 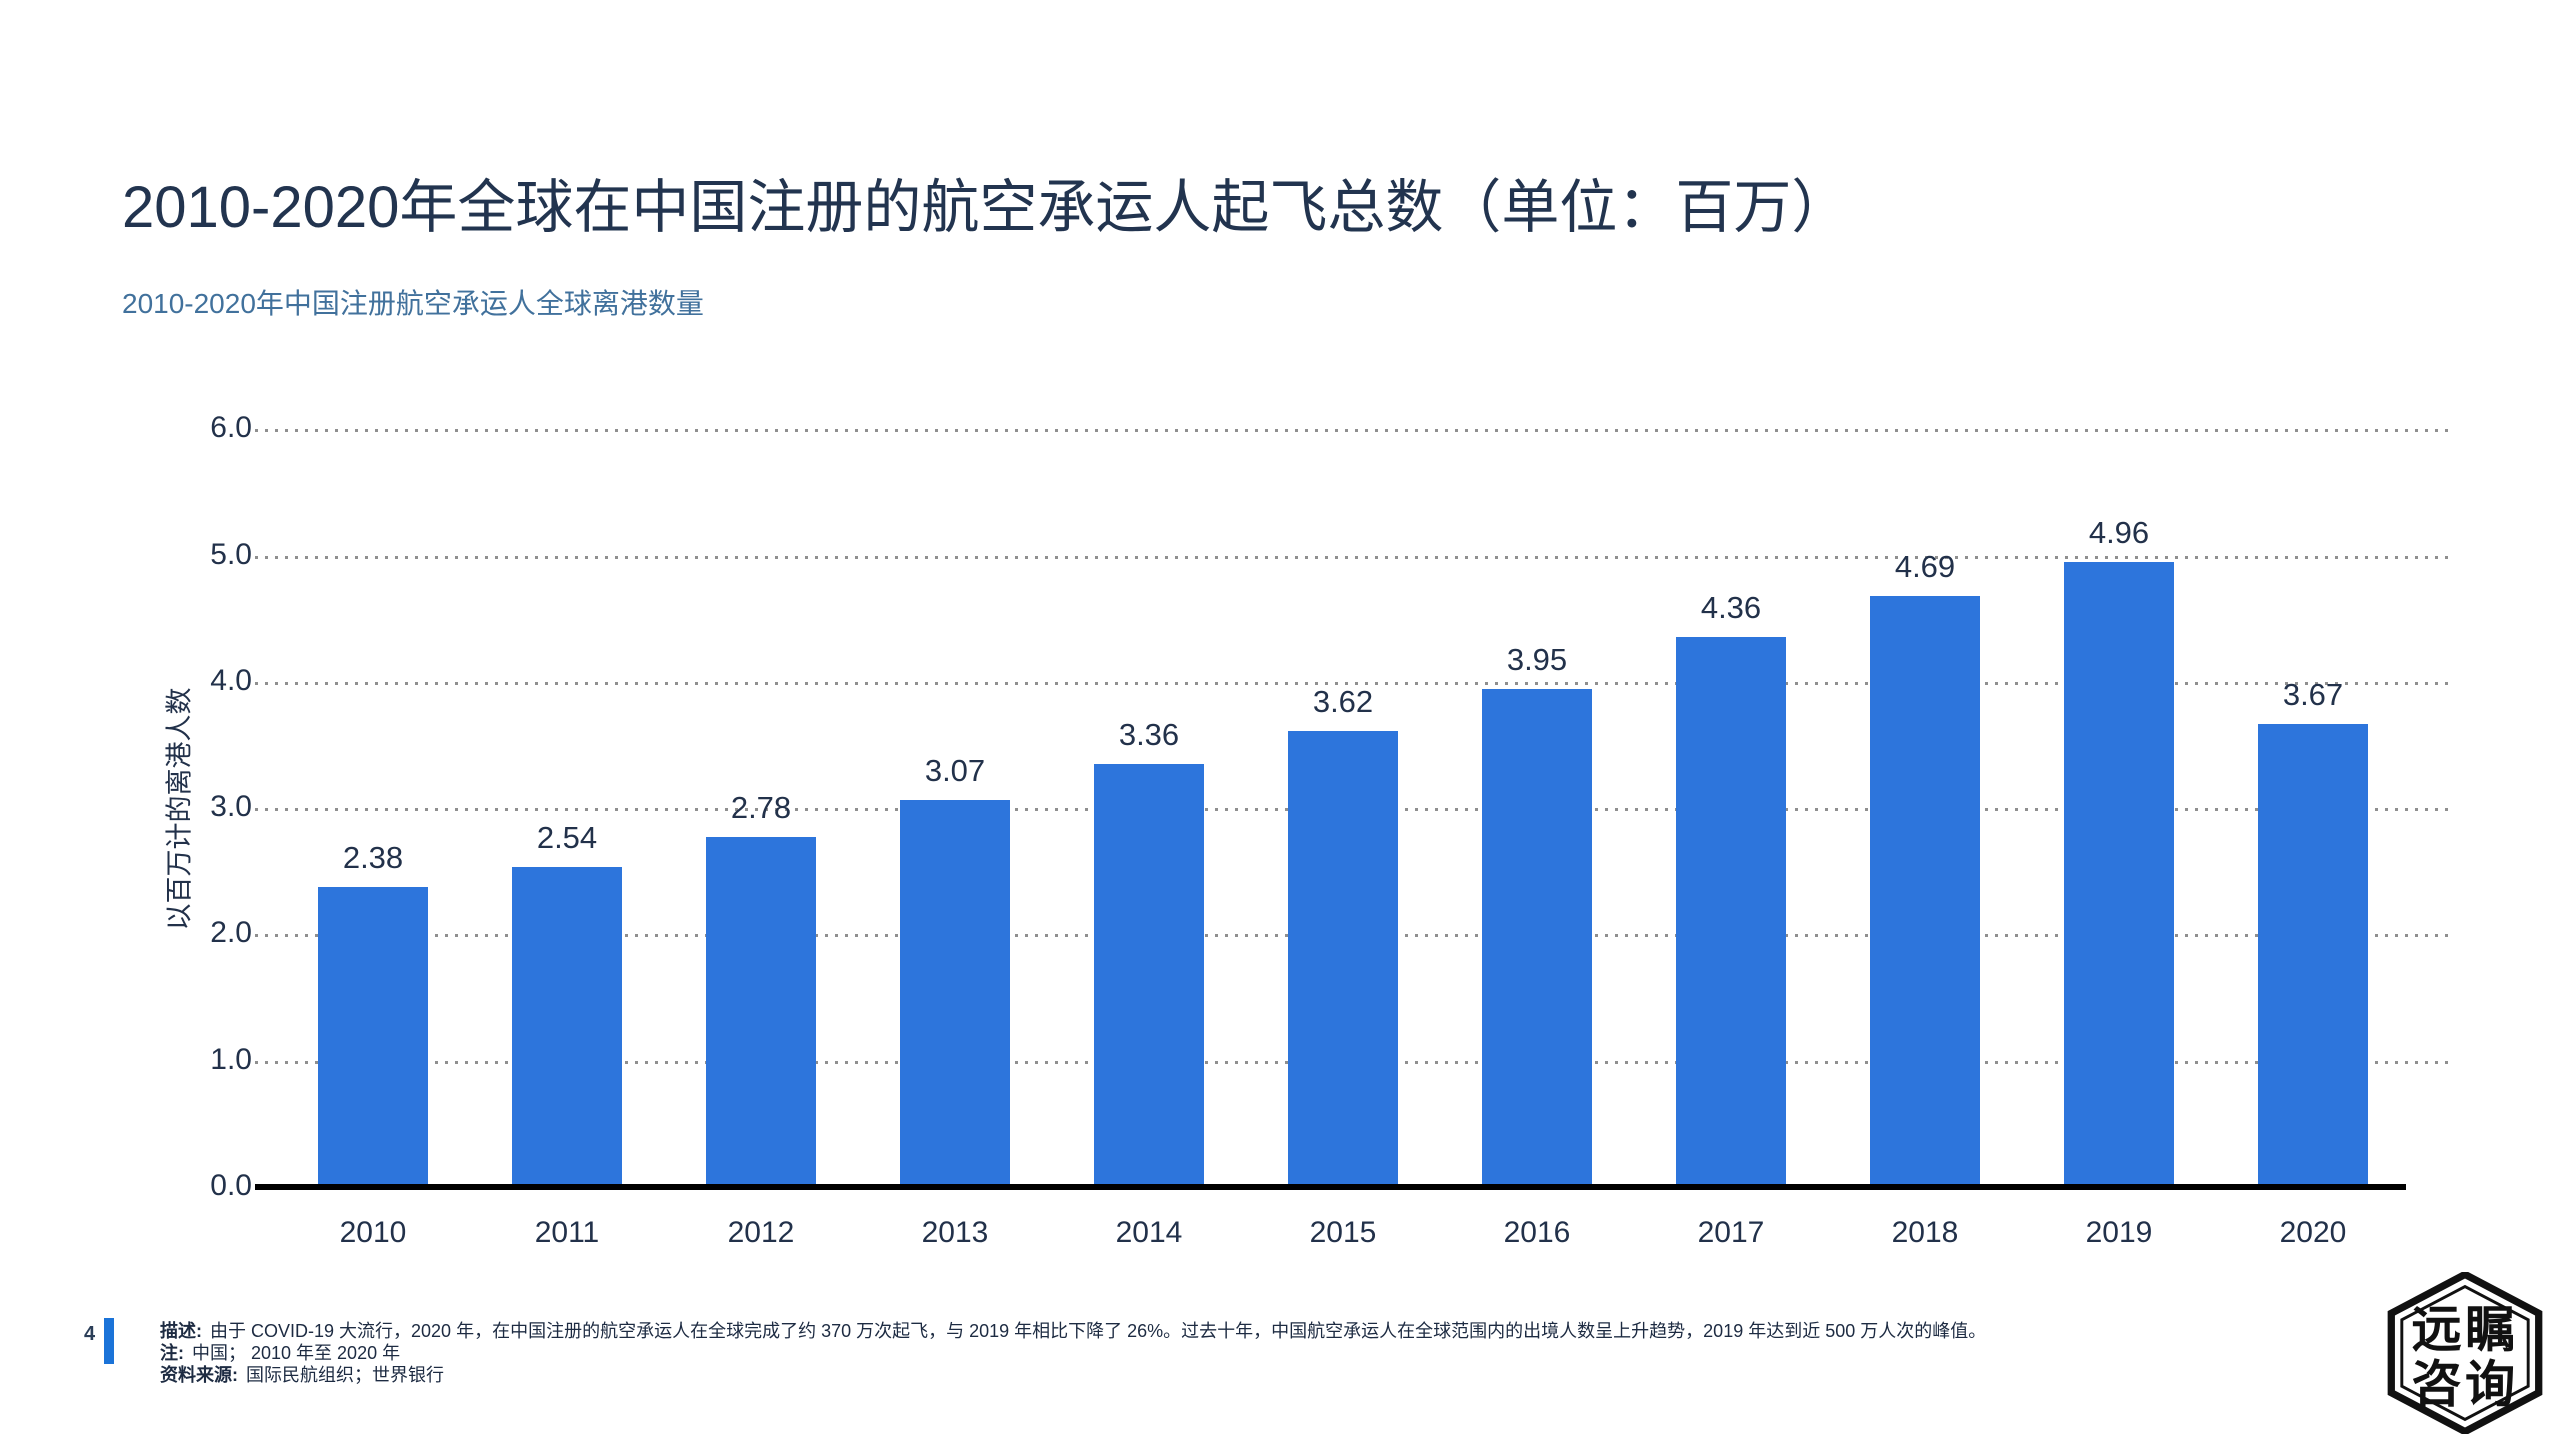 I want to click on bar-2016, so click(x=1537, y=938).